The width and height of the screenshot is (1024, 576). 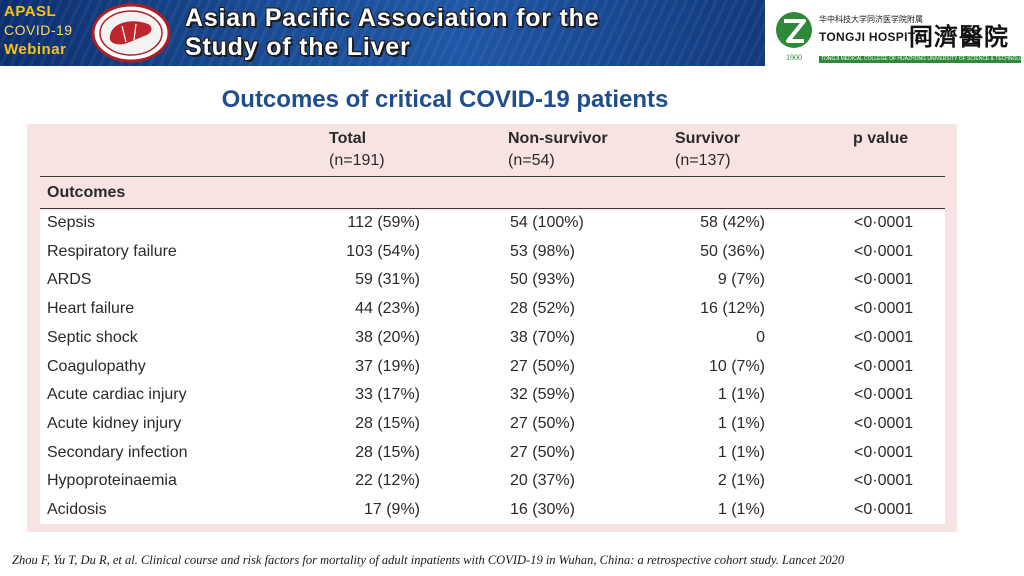 I want to click on section-divider, so click(x=492, y=208).